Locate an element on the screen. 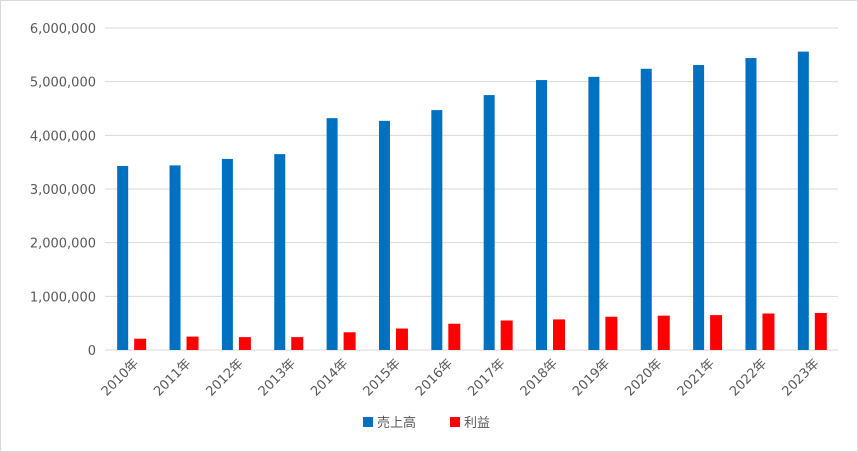 Image resolution: width=858 pixels, height=452 pixels. legend-swatch-sales is located at coordinates (368, 422).